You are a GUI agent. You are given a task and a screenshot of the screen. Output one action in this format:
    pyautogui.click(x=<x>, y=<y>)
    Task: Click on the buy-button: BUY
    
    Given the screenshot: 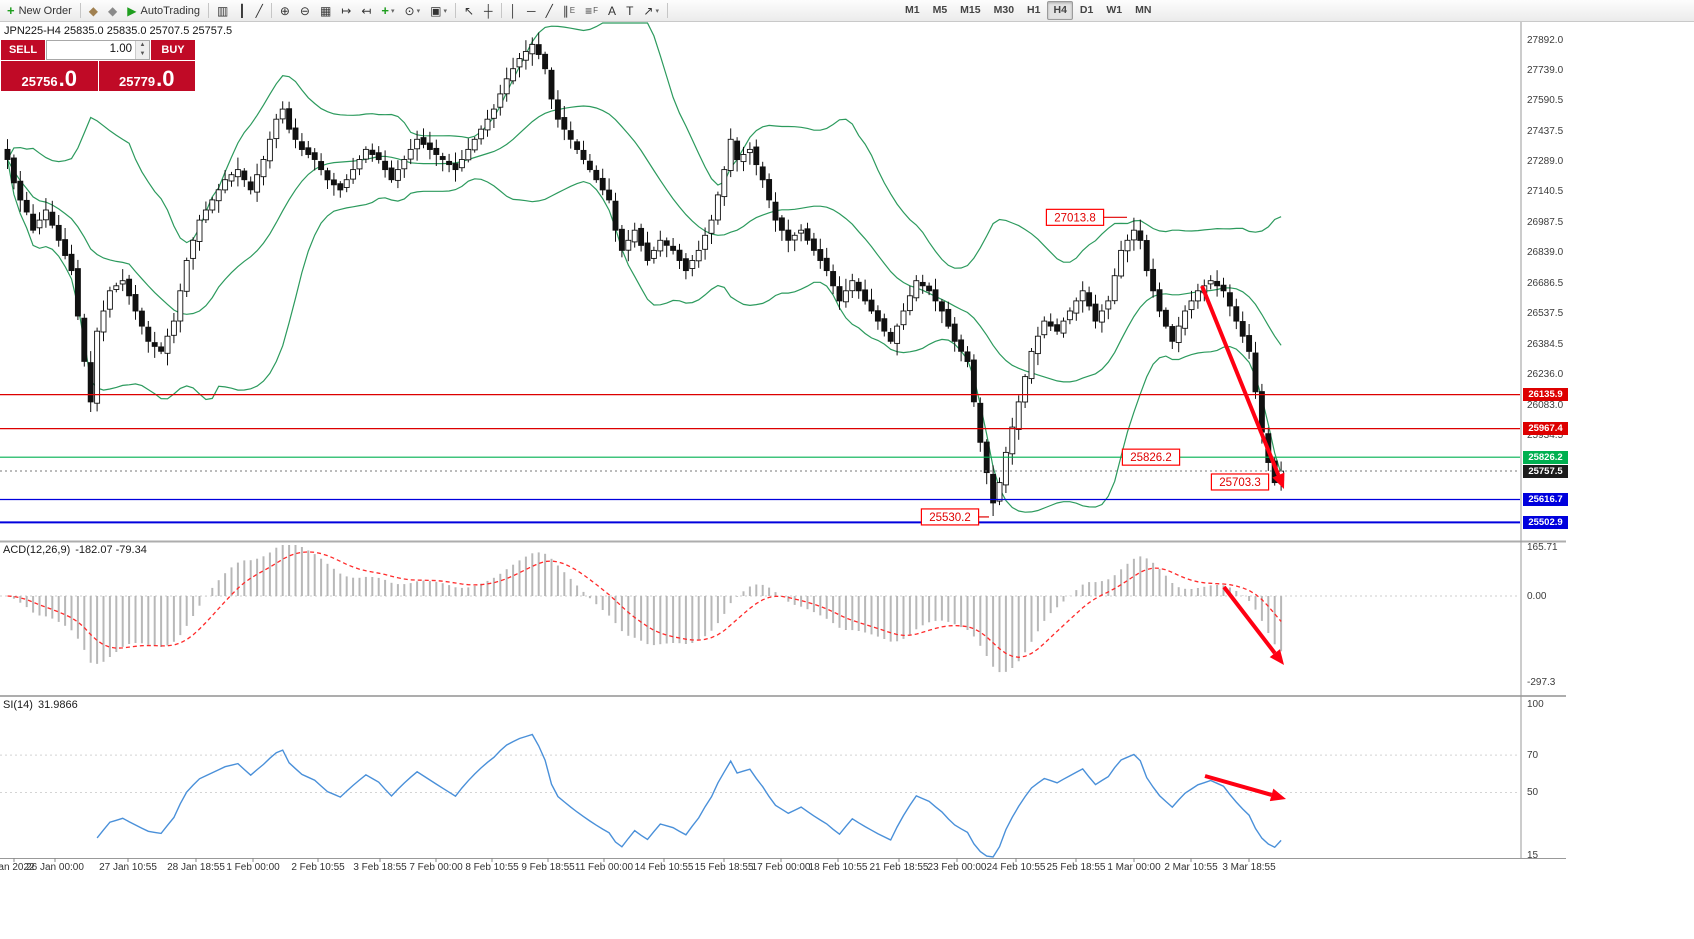 What is the action you would take?
    pyautogui.click(x=173, y=50)
    